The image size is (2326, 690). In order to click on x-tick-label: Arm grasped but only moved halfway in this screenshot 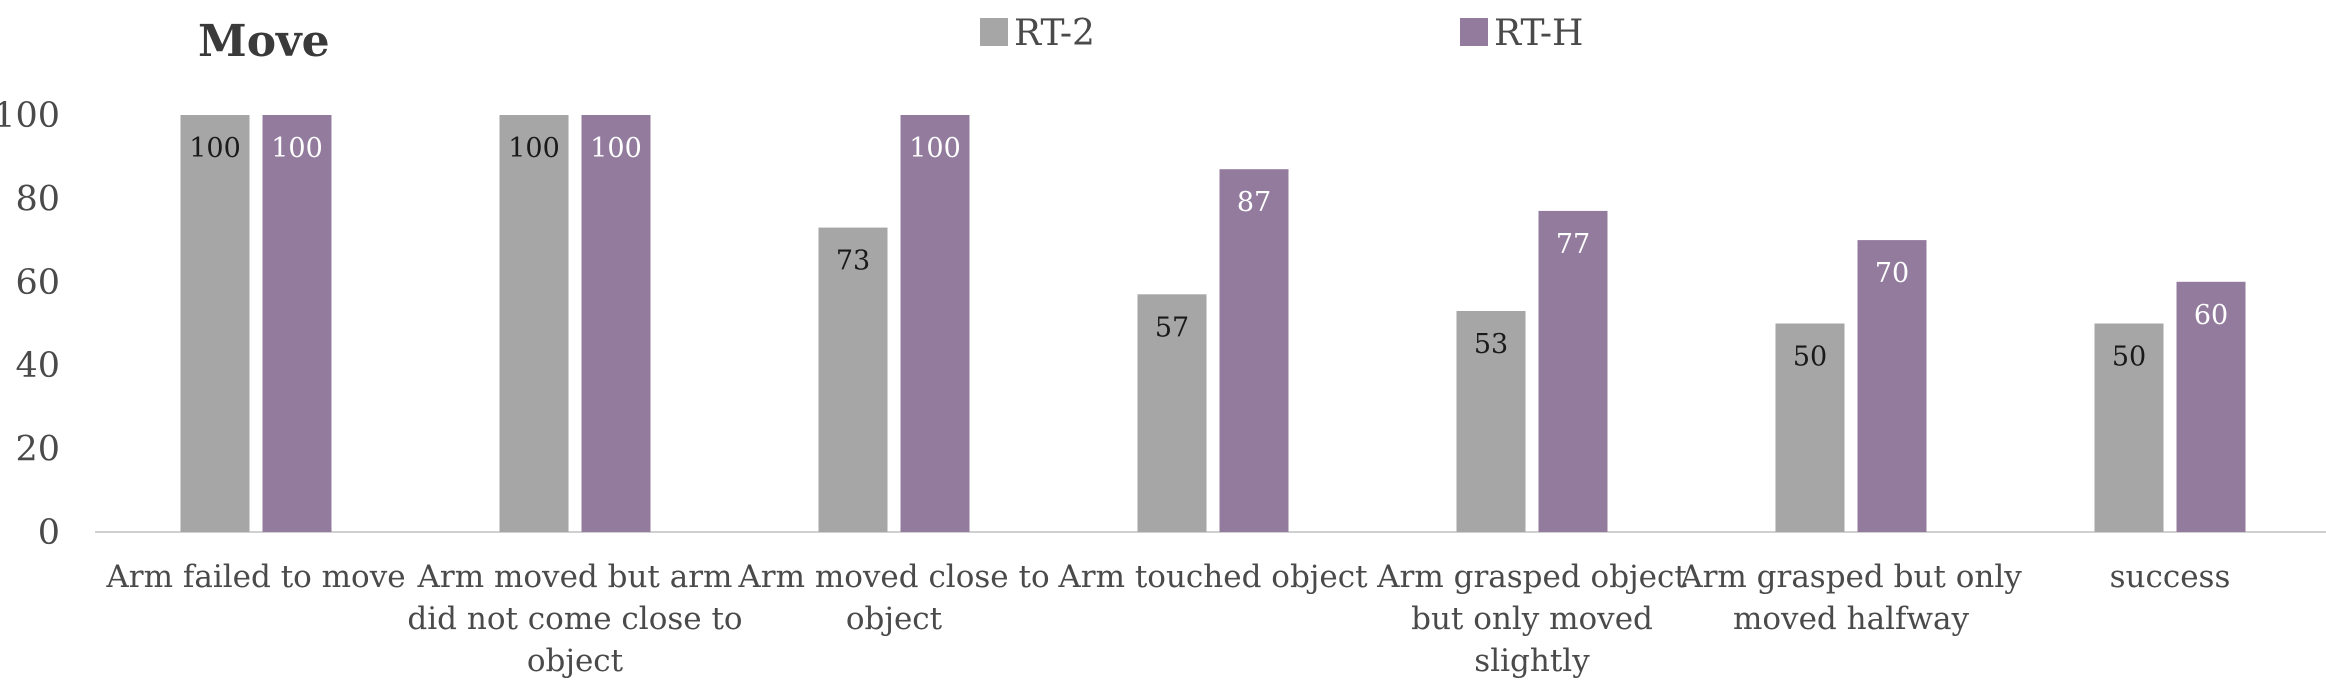, I will do `click(1850, 598)`.